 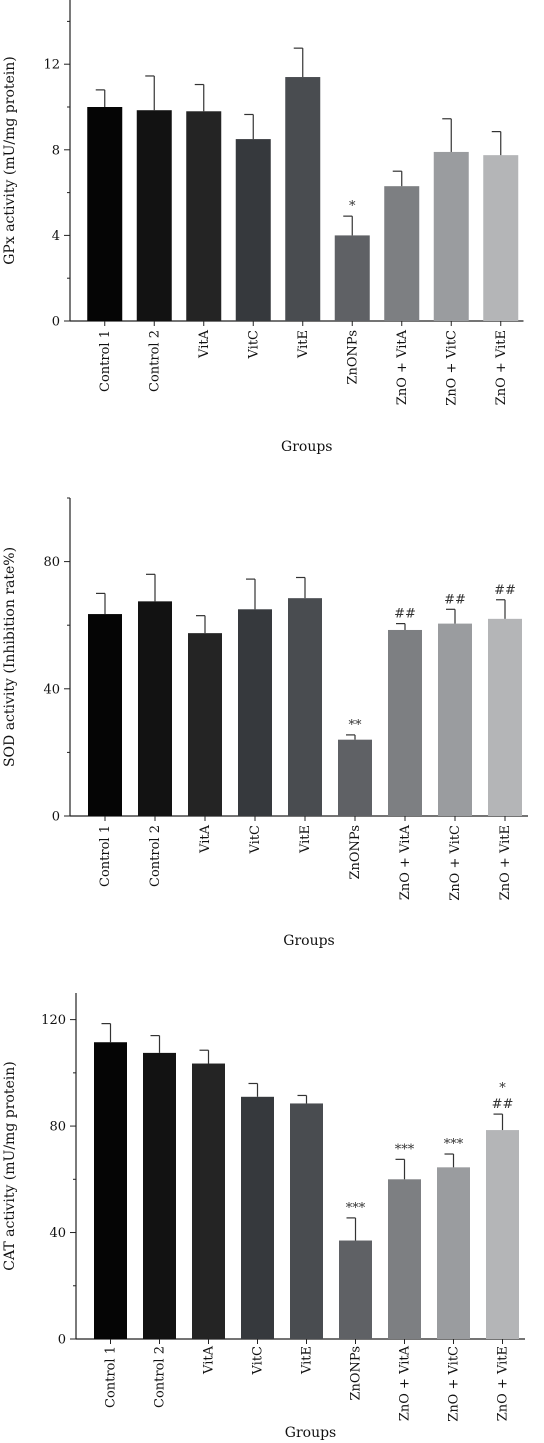 I want to click on panel-3-significance-label: *, so click(x=502, y=1088).